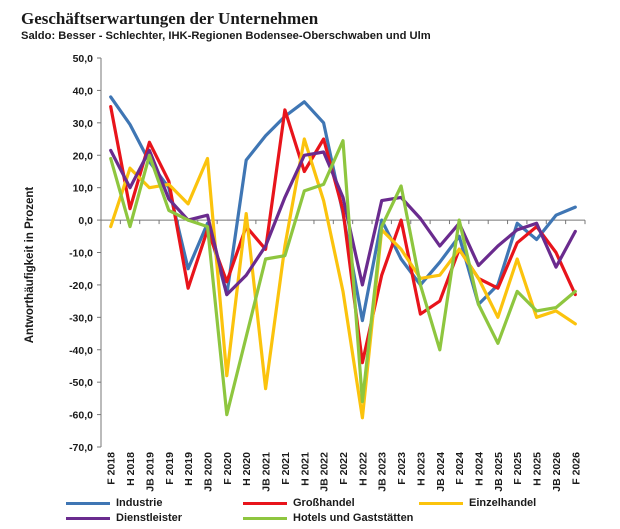 Image resolution: width=620 pixels, height=529 pixels. Describe the element at coordinates (538, 469) in the screenshot. I see `x-tick-label: H 2025` at that location.